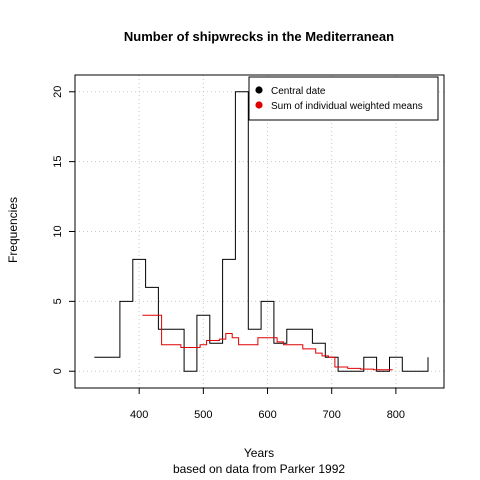 This screenshot has height=480, width=480. Describe the element at coordinates (267, 415) in the screenshot. I see `x-tick-label: 600` at that location.